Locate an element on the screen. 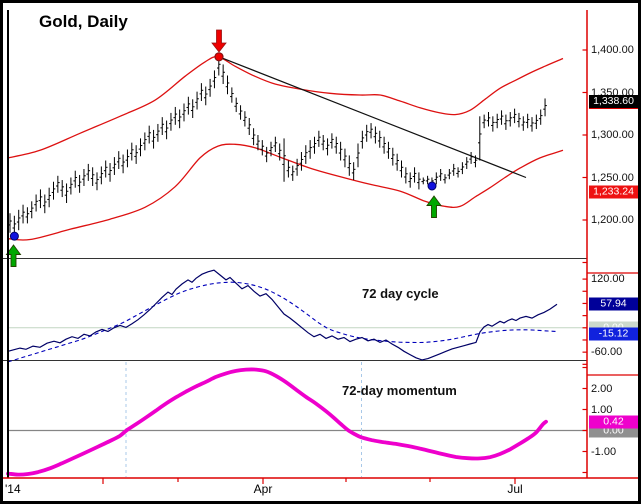 The height and width of the screenshot is (504, 641). buy-arrow-icon is located at coordinates (434, 206).